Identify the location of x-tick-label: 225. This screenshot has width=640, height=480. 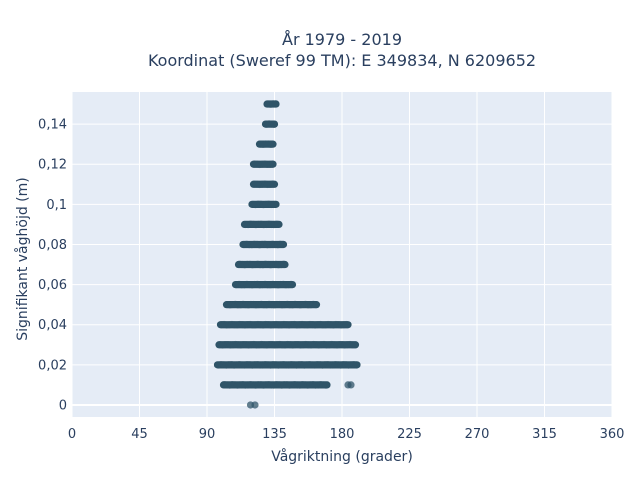
(409, 434).